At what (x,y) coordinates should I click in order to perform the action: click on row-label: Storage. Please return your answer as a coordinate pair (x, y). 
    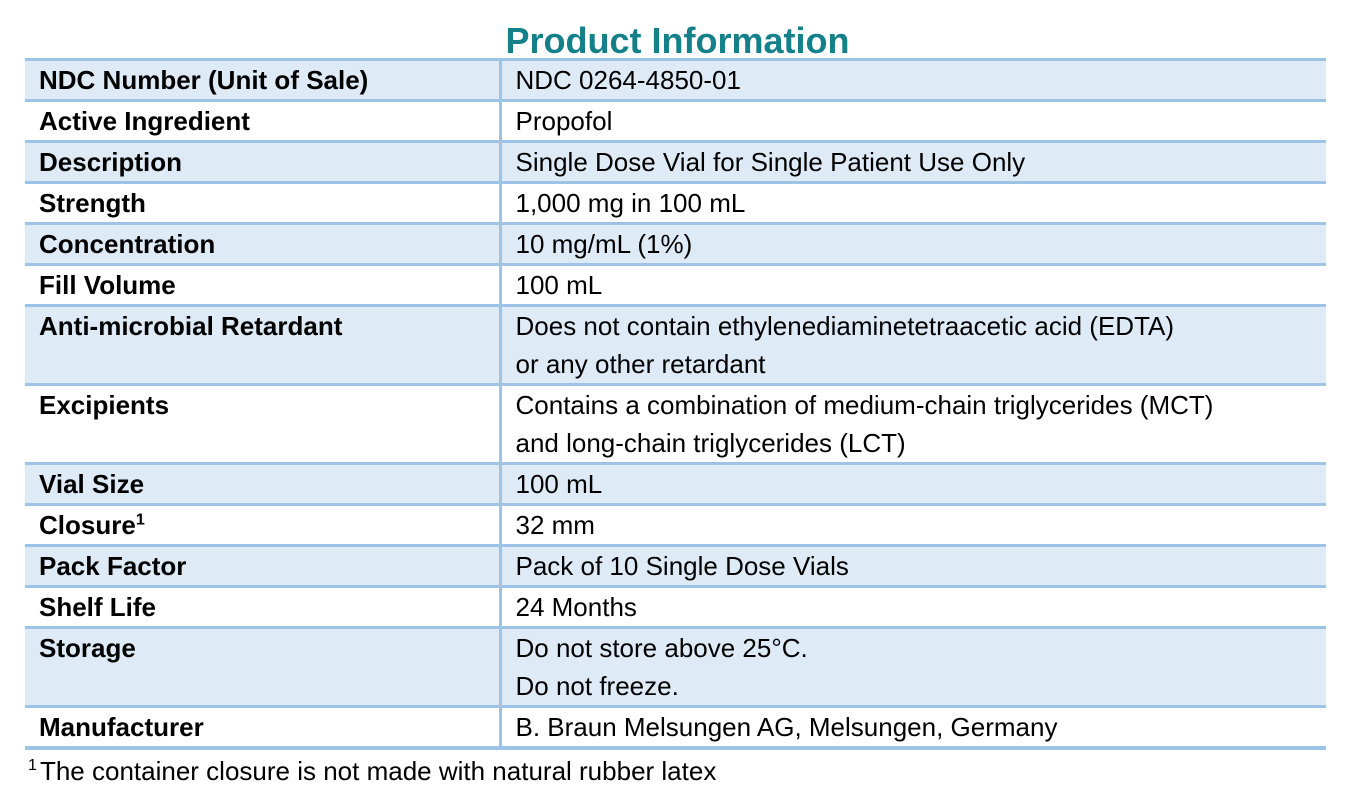
    Looking at the image, I should click on (263, 667).